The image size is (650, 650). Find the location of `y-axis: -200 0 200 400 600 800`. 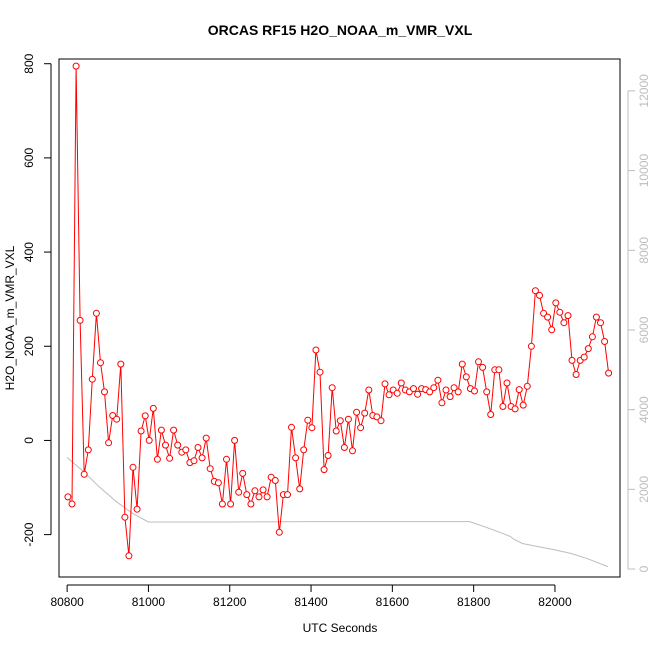

y-axis: -200 0 200 400 600 800 is located at coordinates (37, 300).